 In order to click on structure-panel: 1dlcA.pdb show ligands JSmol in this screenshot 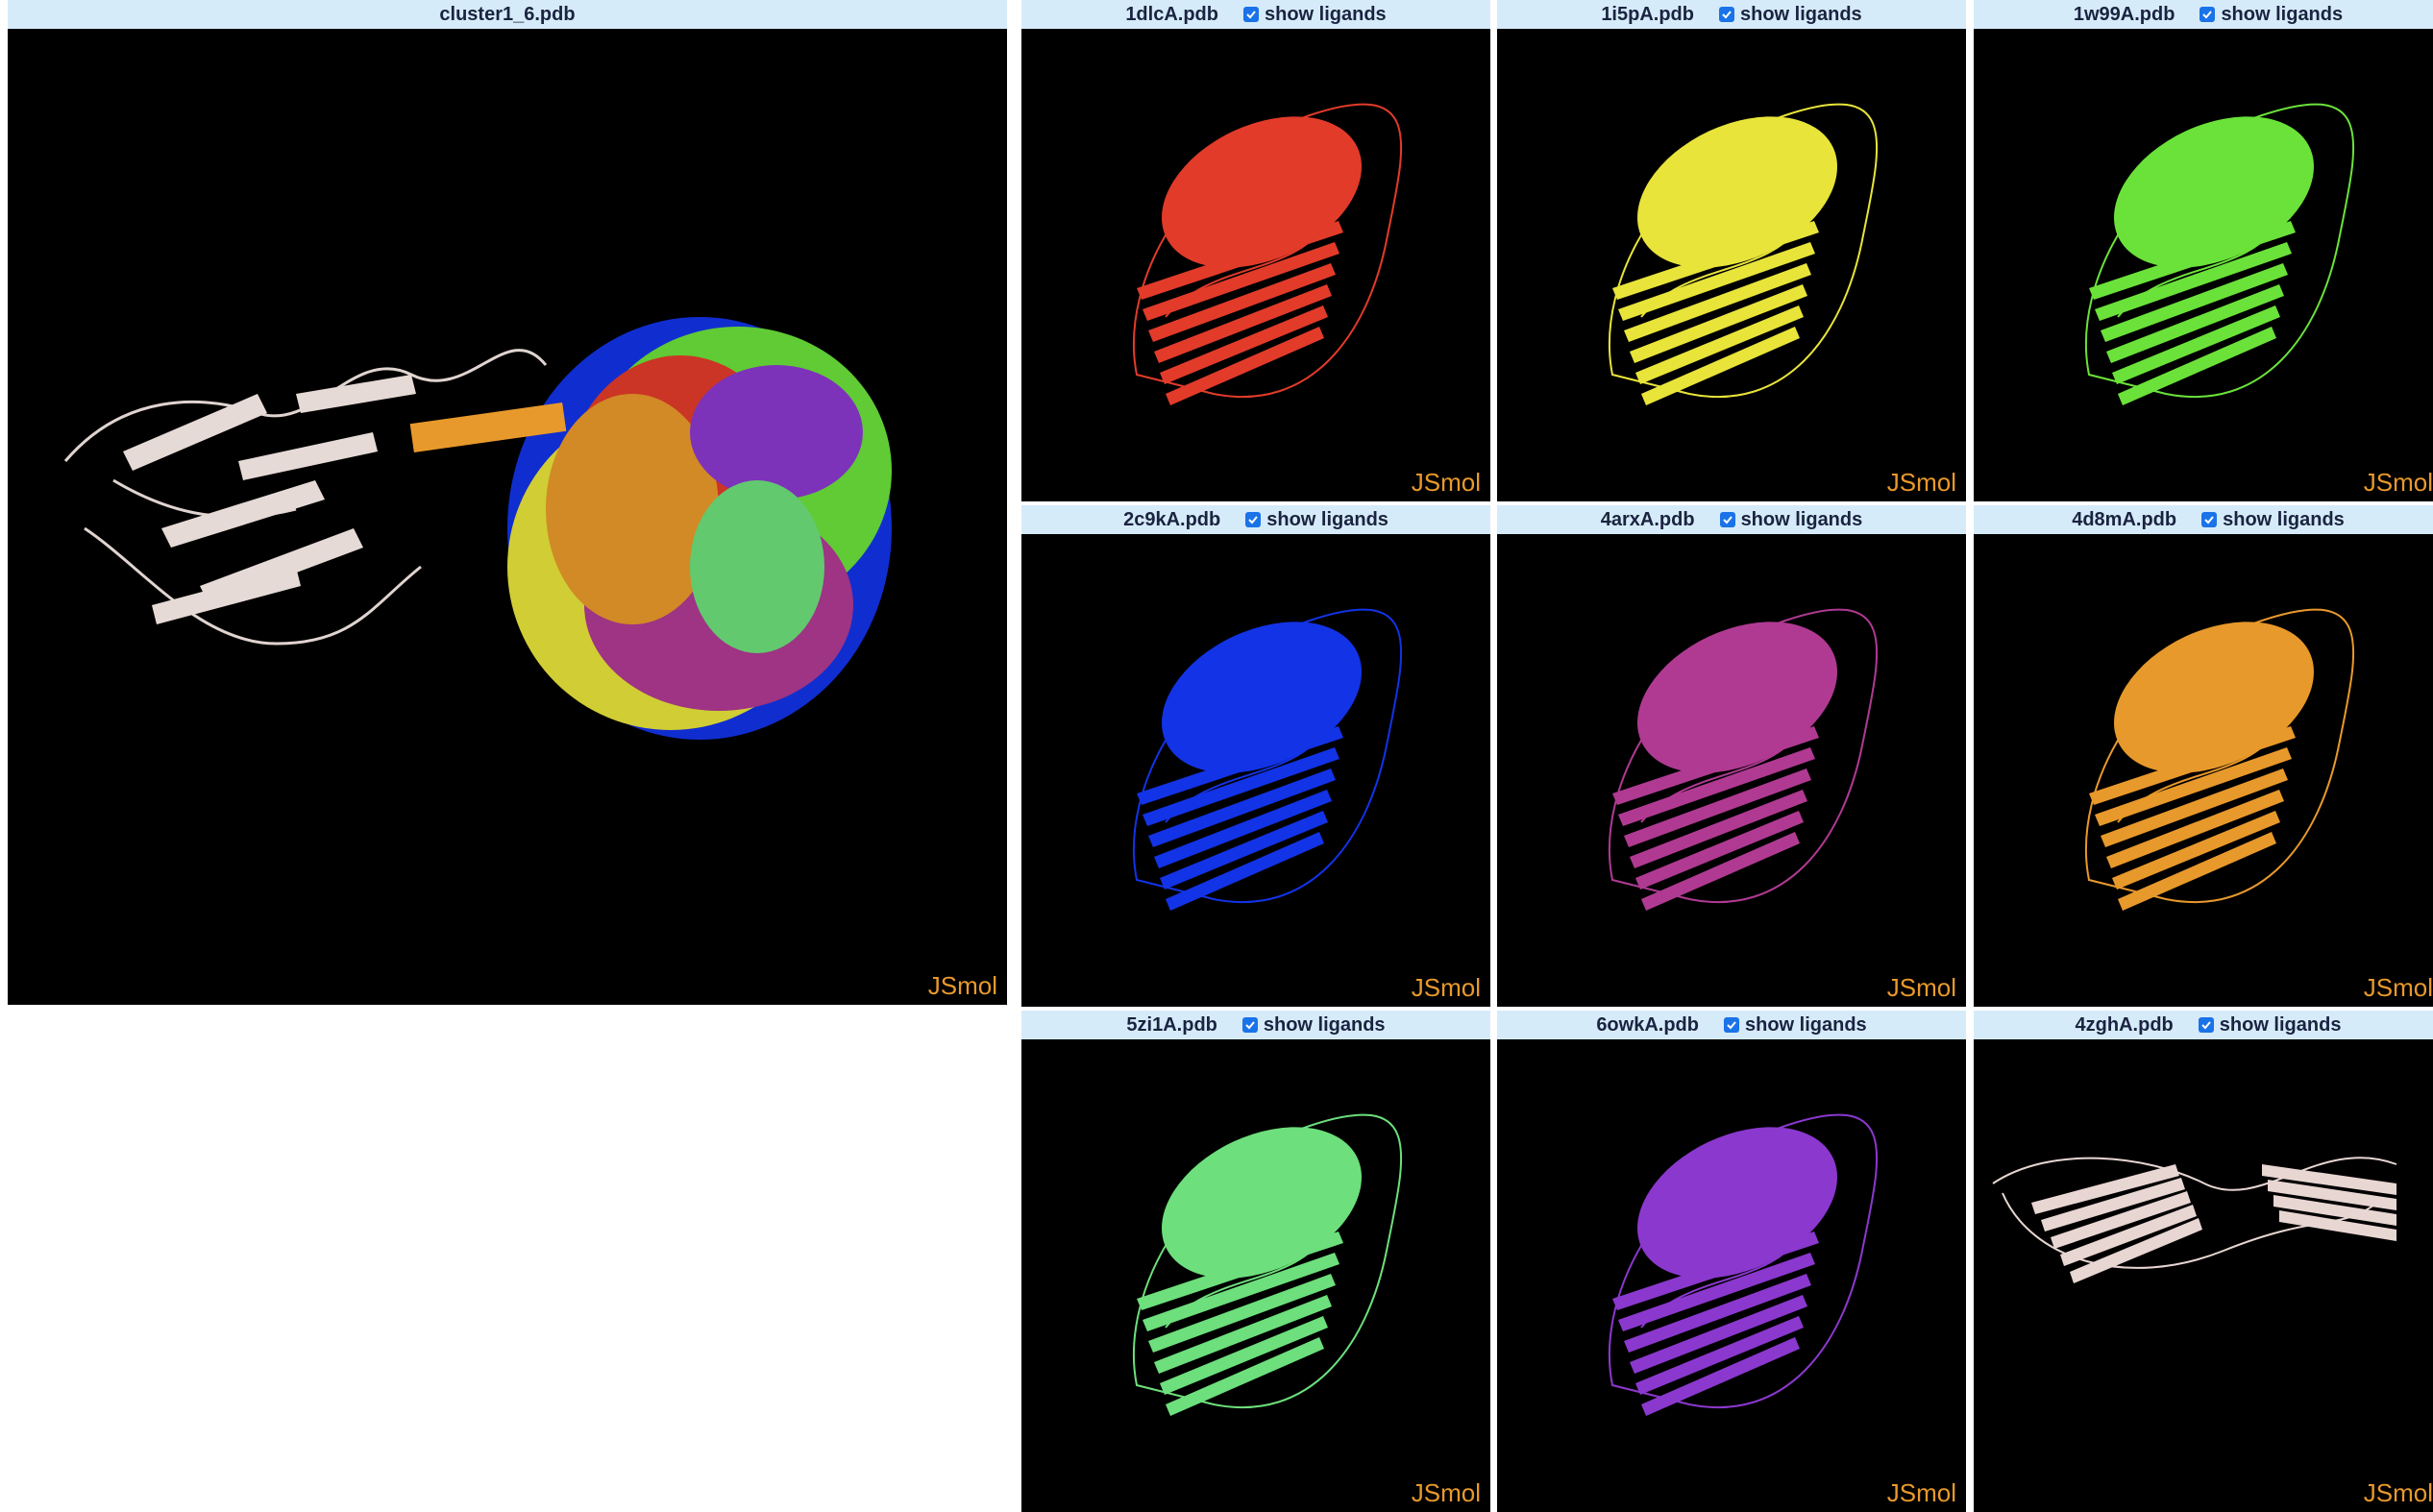, I will do `click(1255, 250)`.